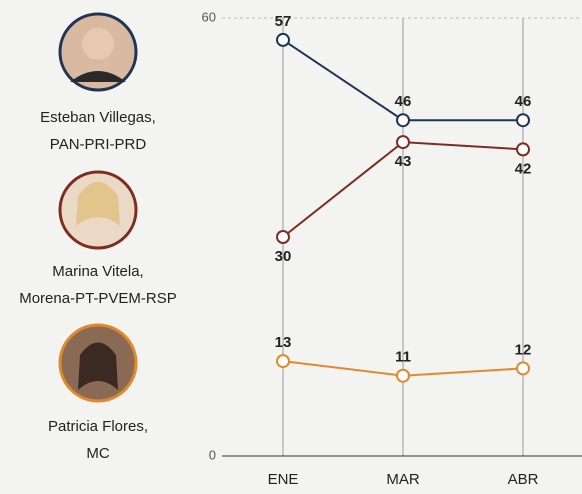 The image size is (582, 494). What do you see at coordinates (523, 479) in the screenshot?
I see `x-tick-label: ABR` at bounding box center [523, 479].